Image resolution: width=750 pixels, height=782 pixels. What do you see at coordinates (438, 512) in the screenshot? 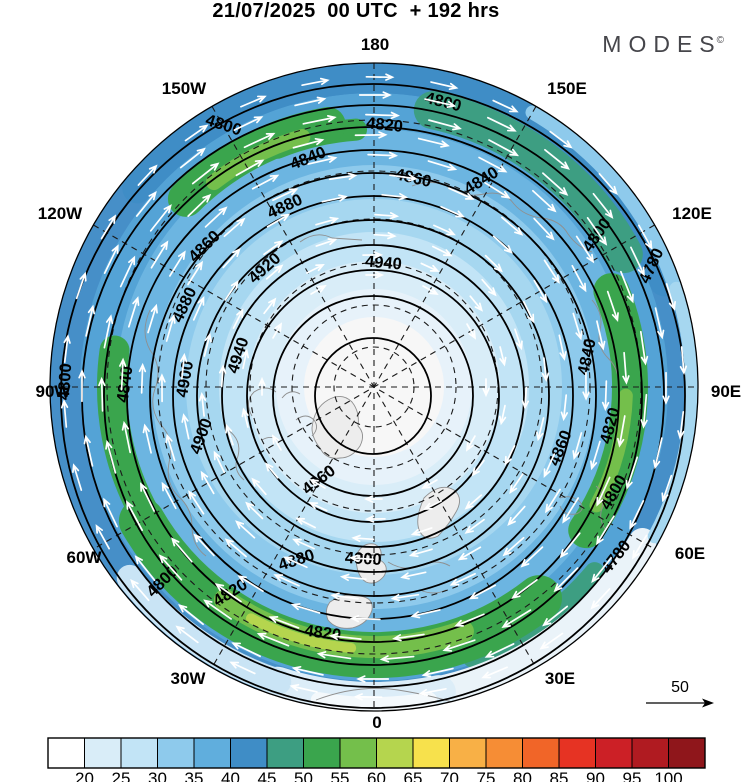
I see `coastline-scandinavia` at bounding box center [438, 512].